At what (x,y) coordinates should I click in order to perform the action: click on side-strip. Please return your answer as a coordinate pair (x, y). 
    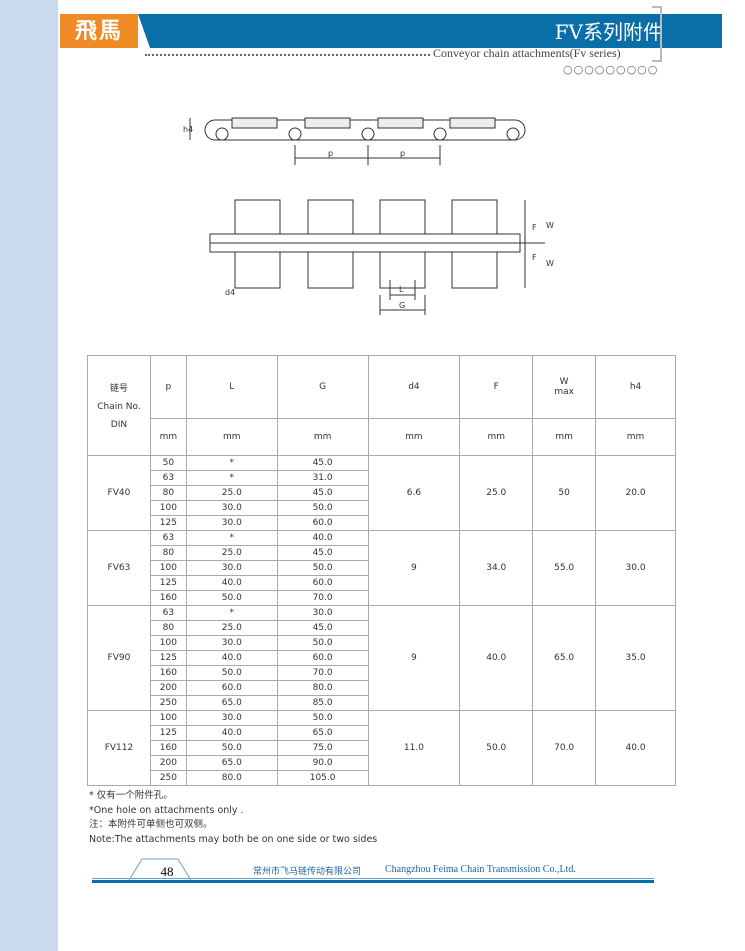
    Looking at the image, I should click on (29, 475).